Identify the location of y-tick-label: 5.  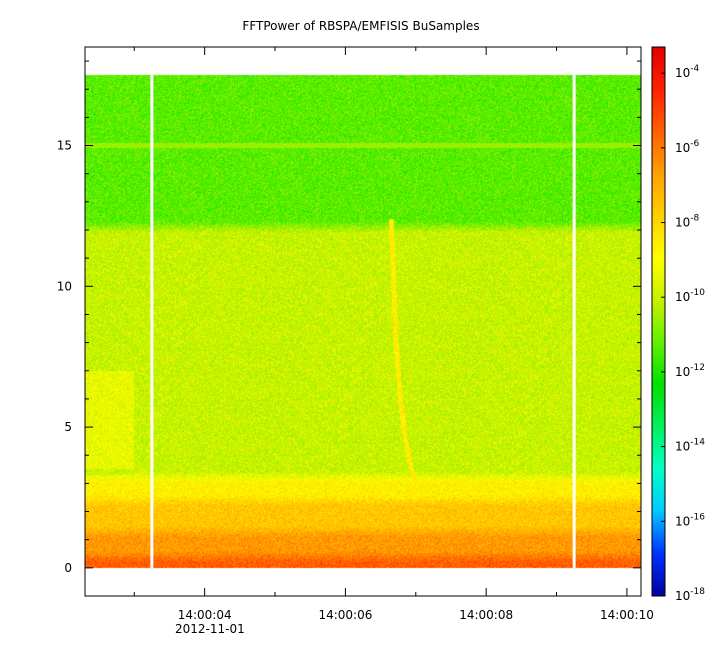
(68, 427).